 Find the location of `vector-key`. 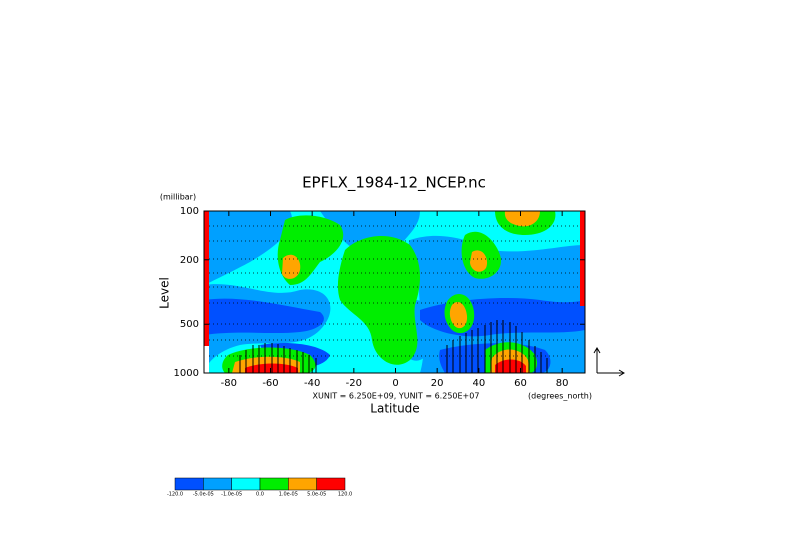

vector-key is located at coordinates (609, 362).